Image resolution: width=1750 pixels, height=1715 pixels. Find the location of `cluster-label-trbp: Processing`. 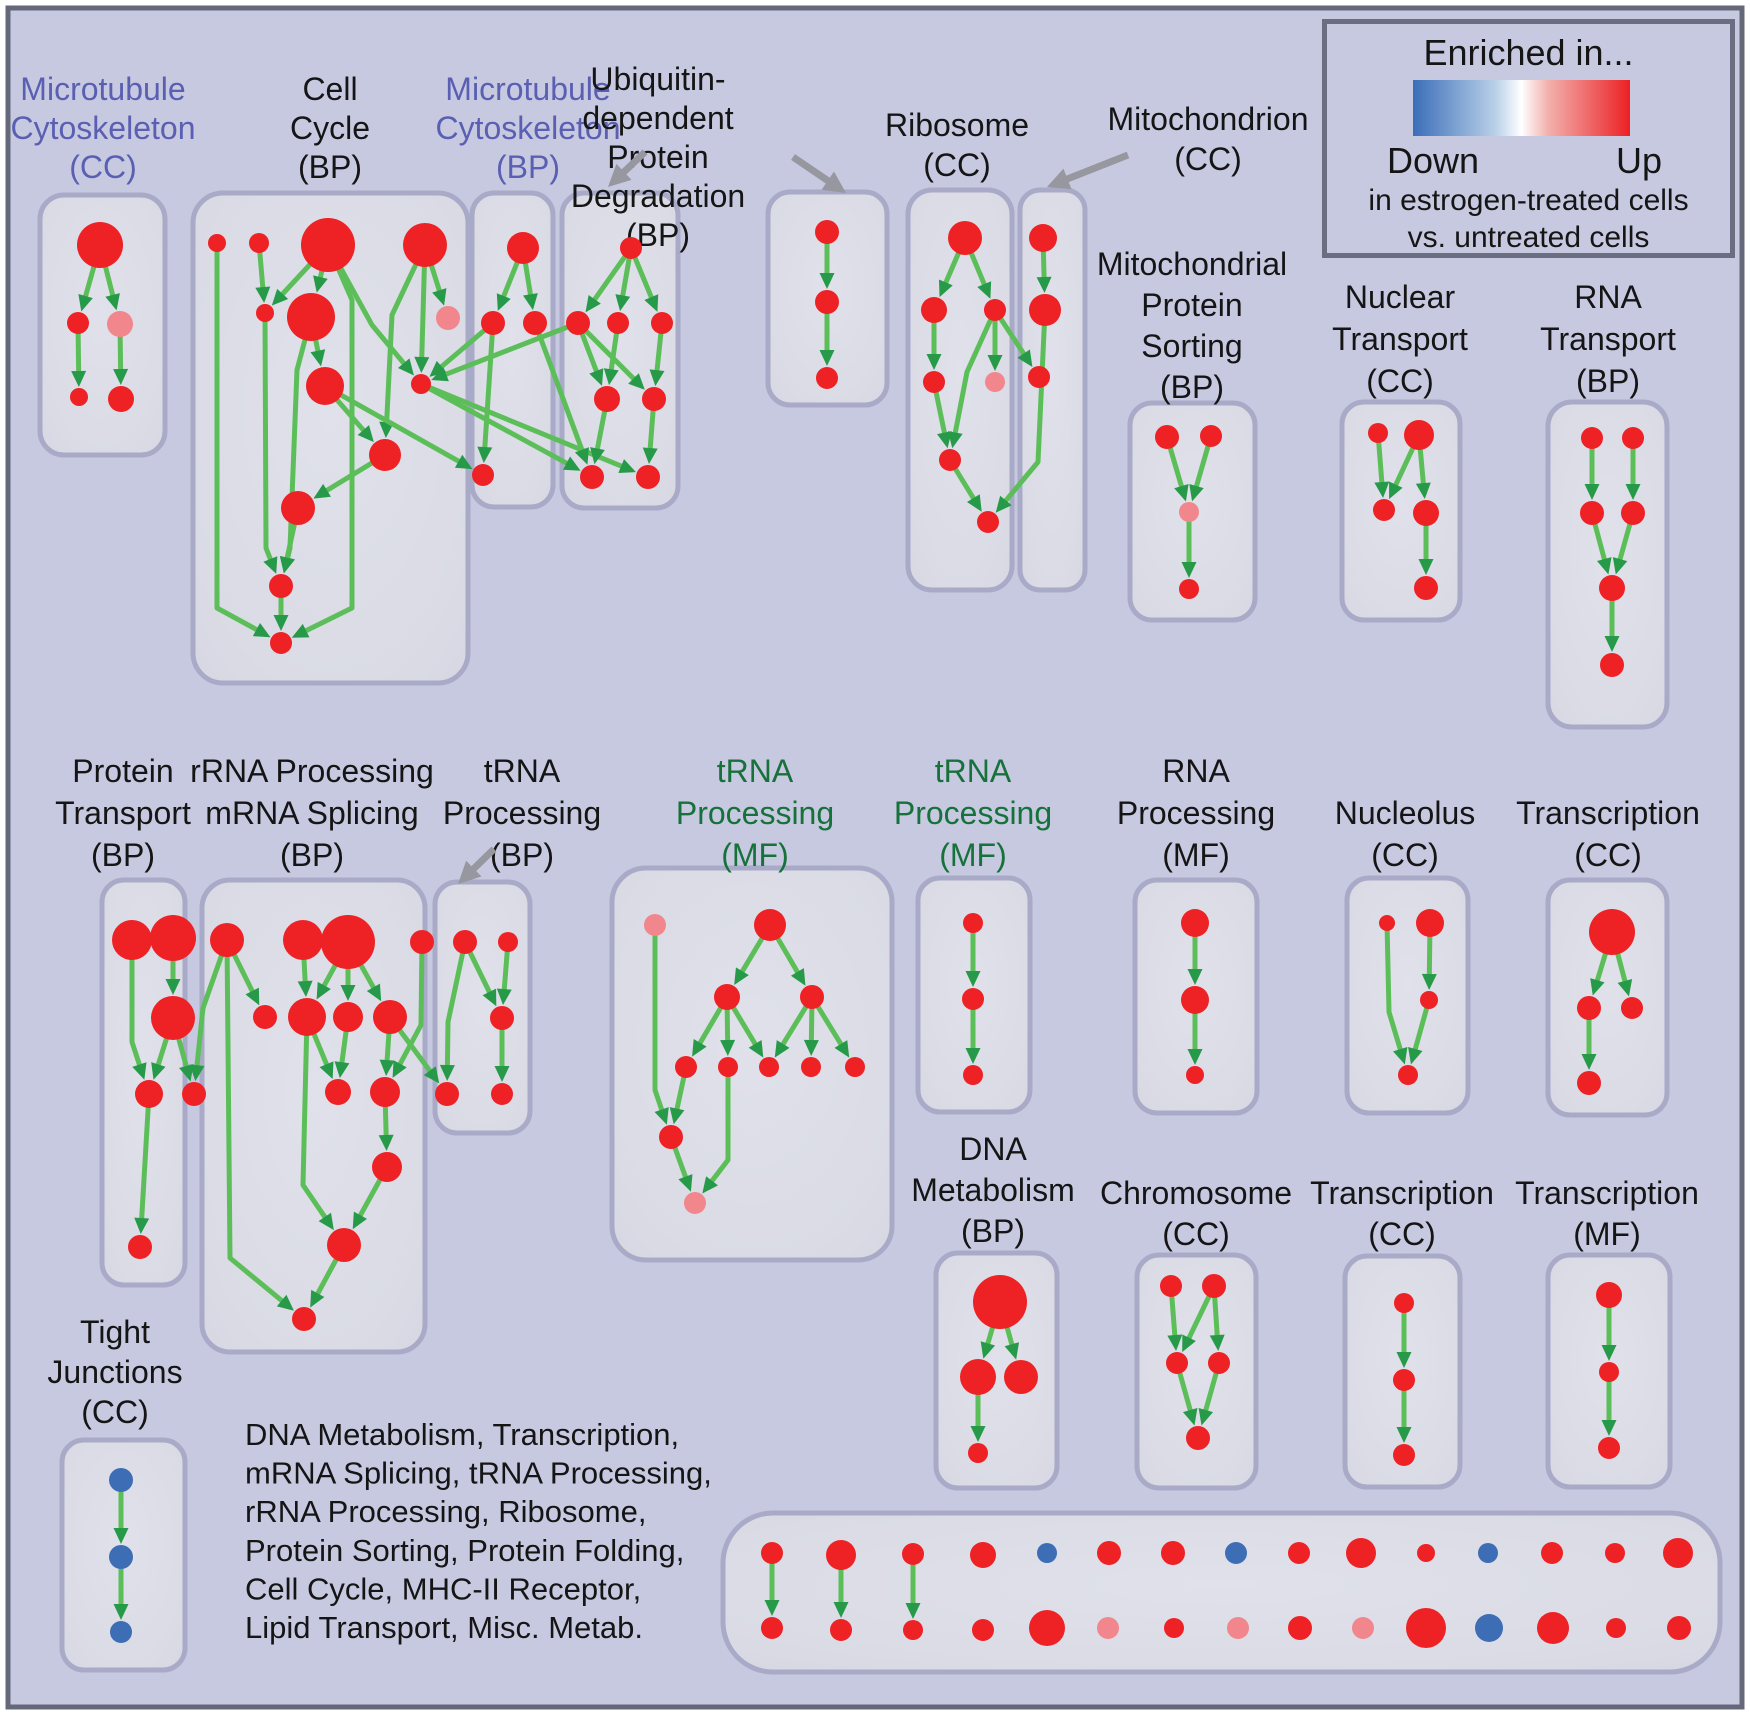

cluster-label-trbp: Processing is located at coordinates (522, 813).